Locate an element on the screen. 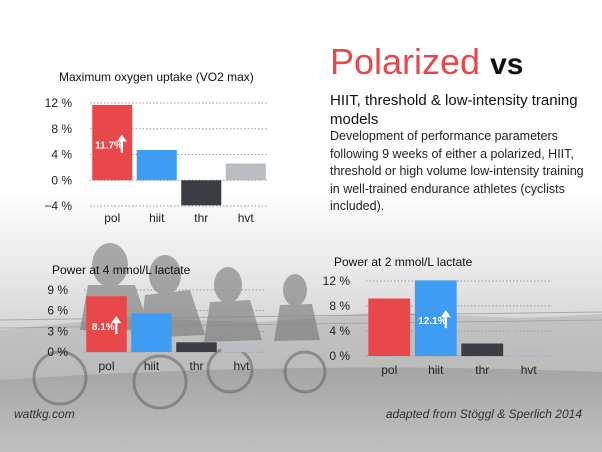 The height and width of the screenshot is (452, 602). chart-power4-ytick-label: 9 % is located at coordinates (57, 290).